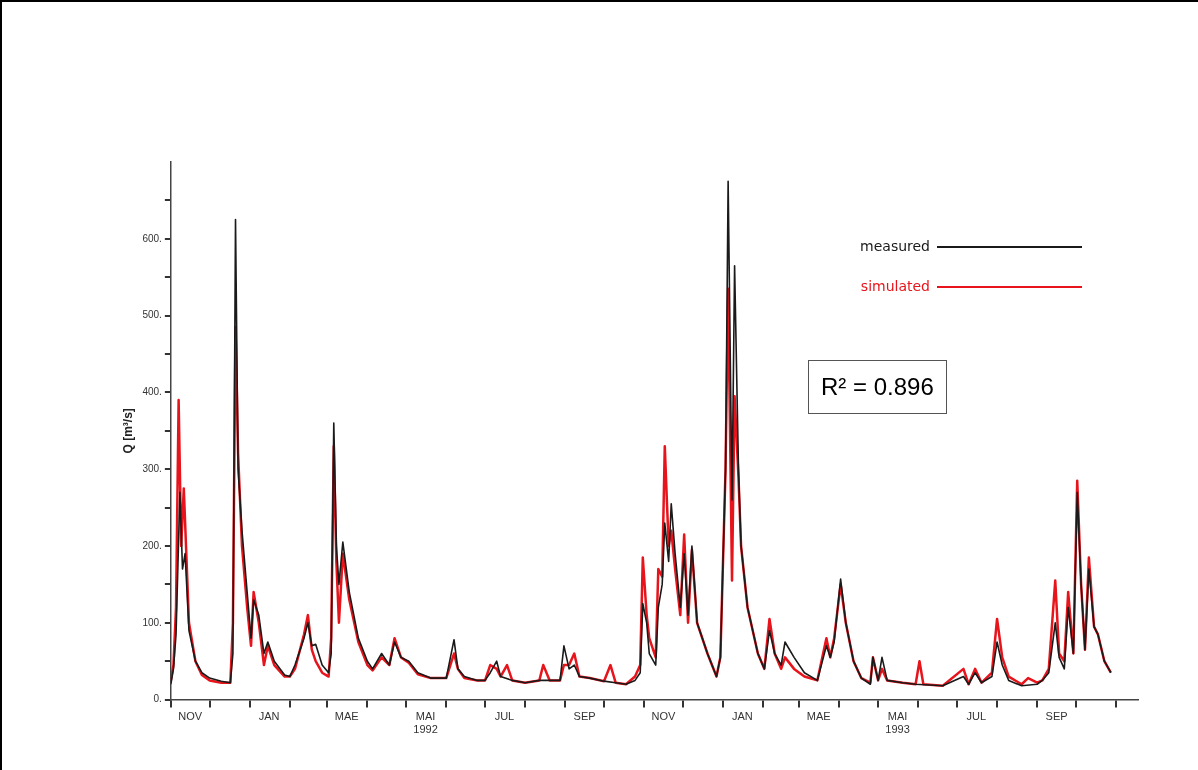  I want to click on text: measured, so click(895, 245).